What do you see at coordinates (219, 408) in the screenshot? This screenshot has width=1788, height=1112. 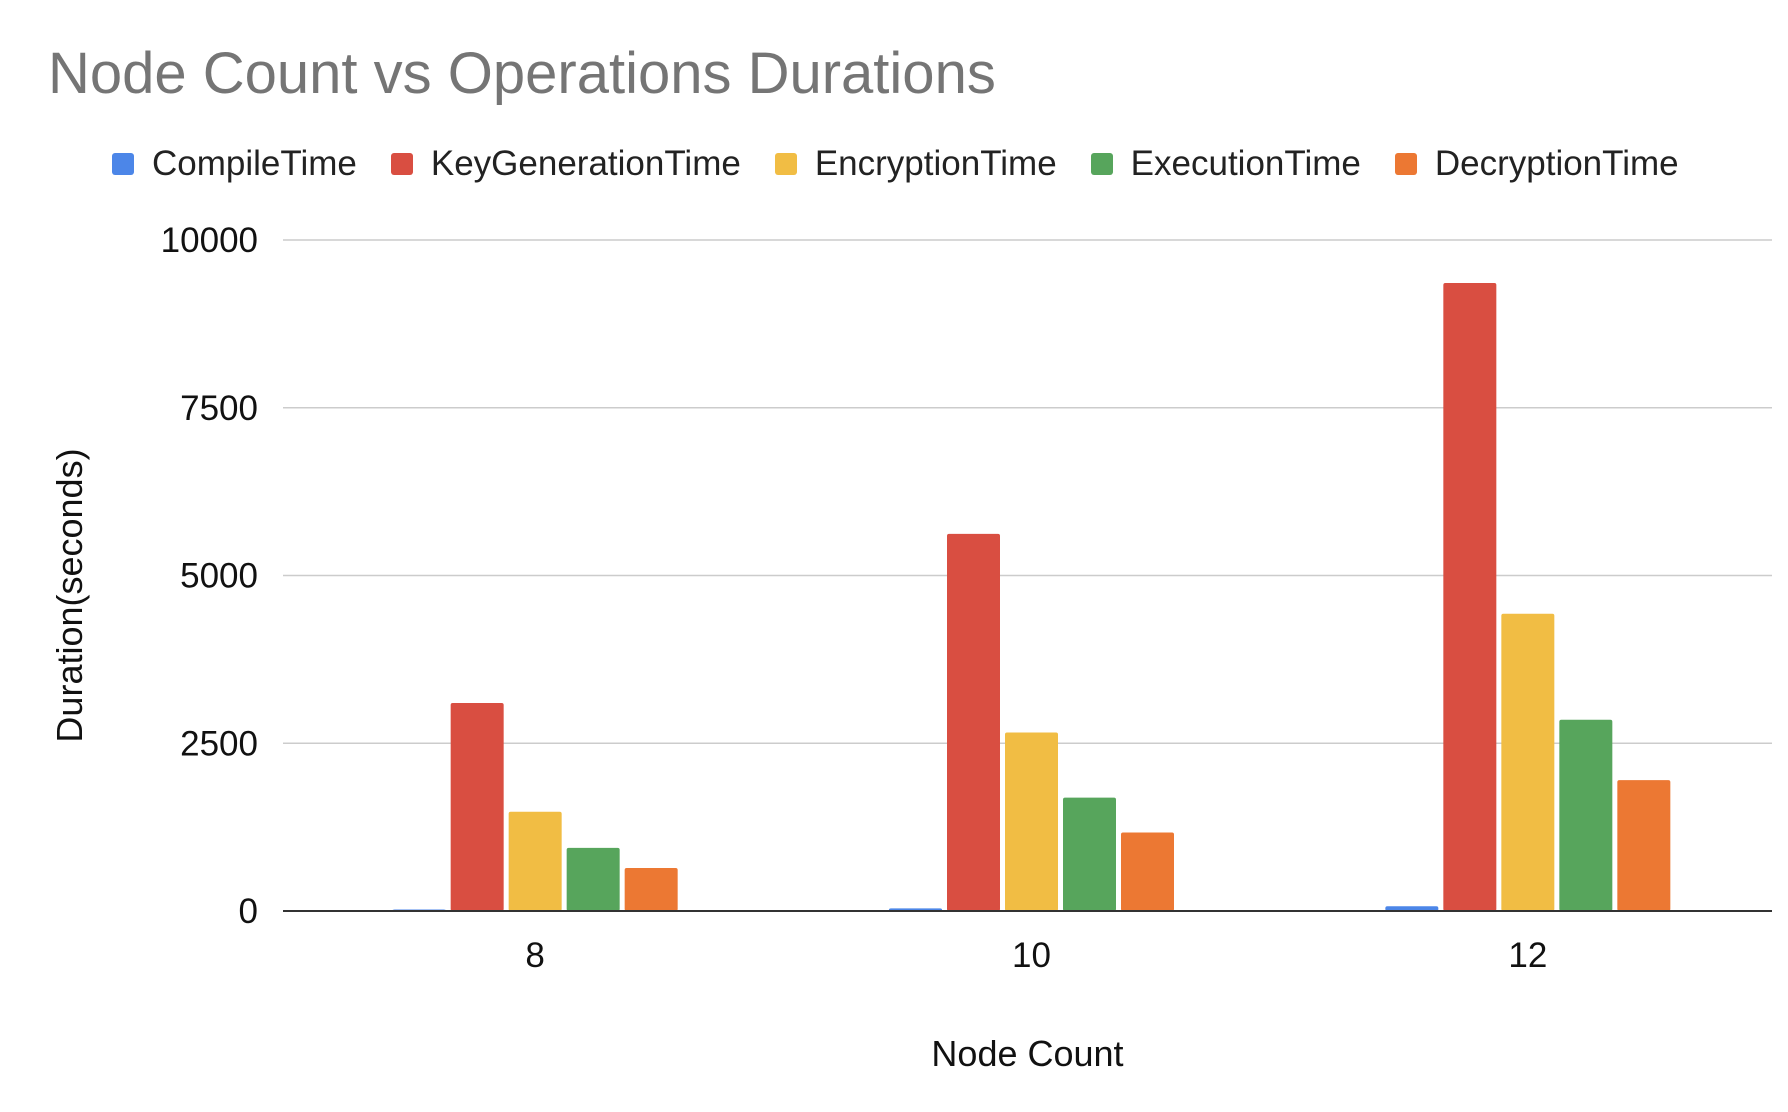 I see `y-tick-label: 7500` at bounding box center [219, 408].